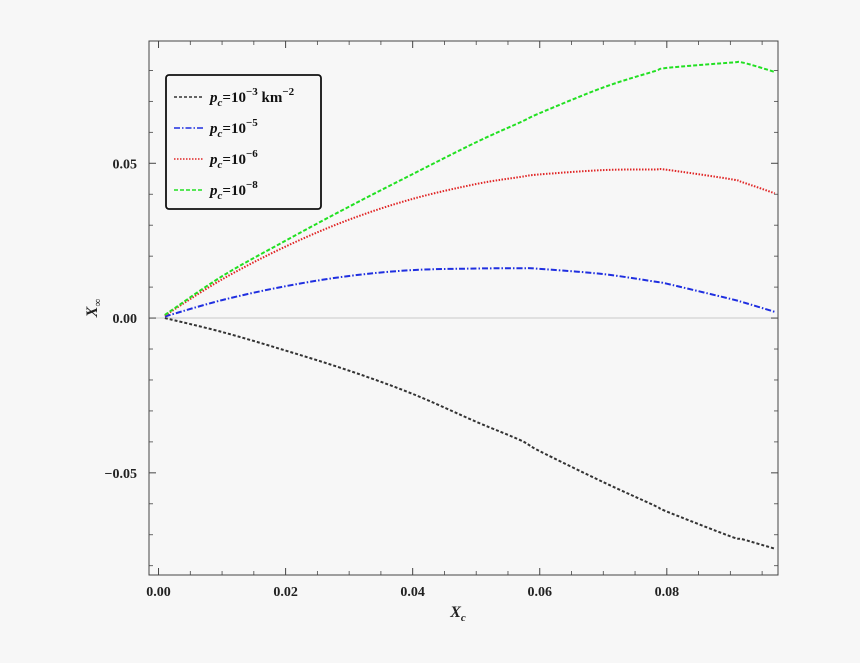  I want to click on x-tick-label: 0.02, so click(285, 592).